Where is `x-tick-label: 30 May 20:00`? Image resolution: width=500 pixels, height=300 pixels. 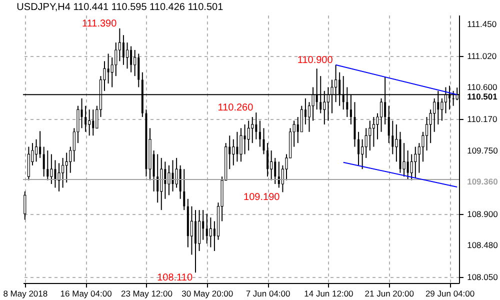
x-tick-label: 30 May 20:00 is located at coordinates (208, 293).